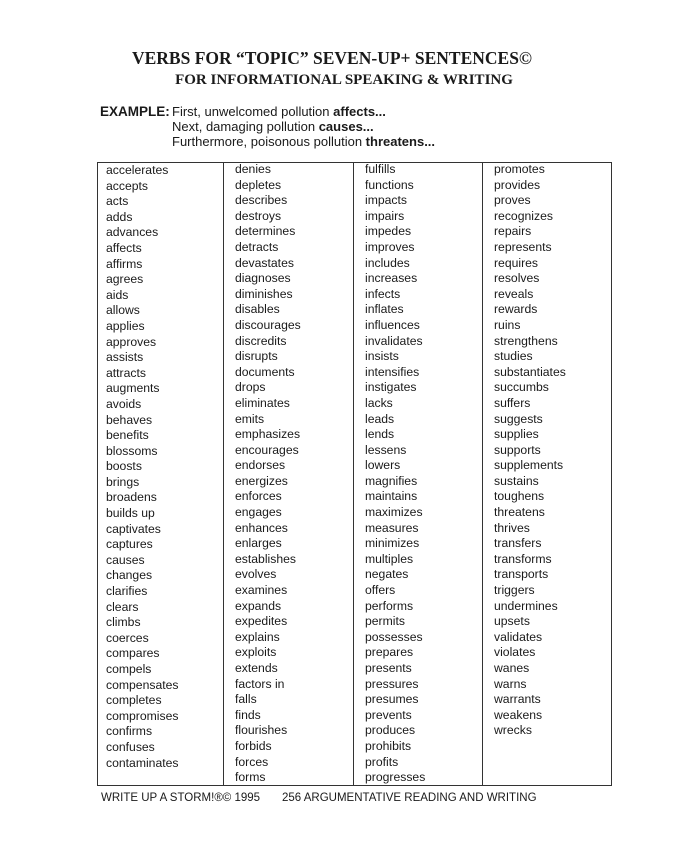  I want to click on verb-item: contaminates, so click(142, 762).